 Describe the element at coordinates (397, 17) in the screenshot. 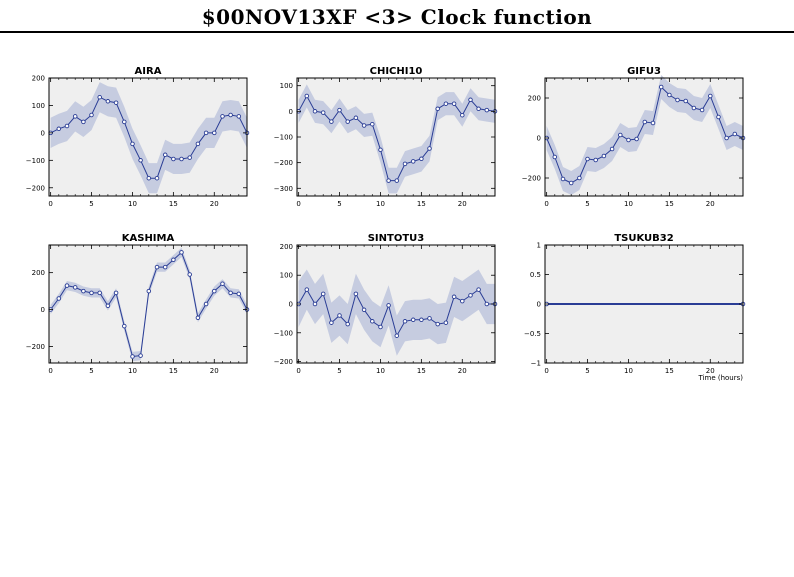

I see `page-title: $00NOV13XF <3> Clock function` at that location.